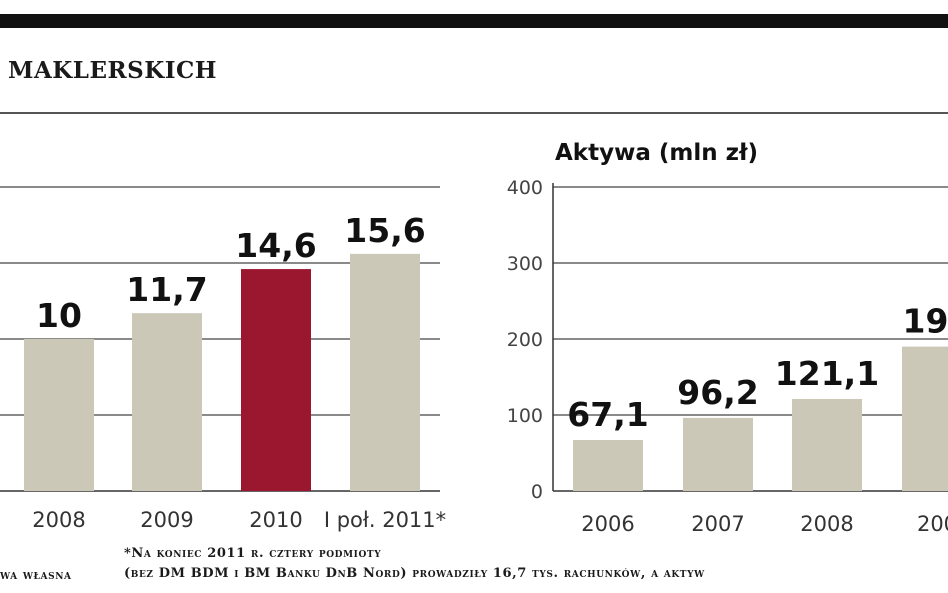 The image size is (948, 593). What do you see at coordinates (525, 416) in the screenshot?
I see `y-tick-label: 100` at bounding box center [525, 416].